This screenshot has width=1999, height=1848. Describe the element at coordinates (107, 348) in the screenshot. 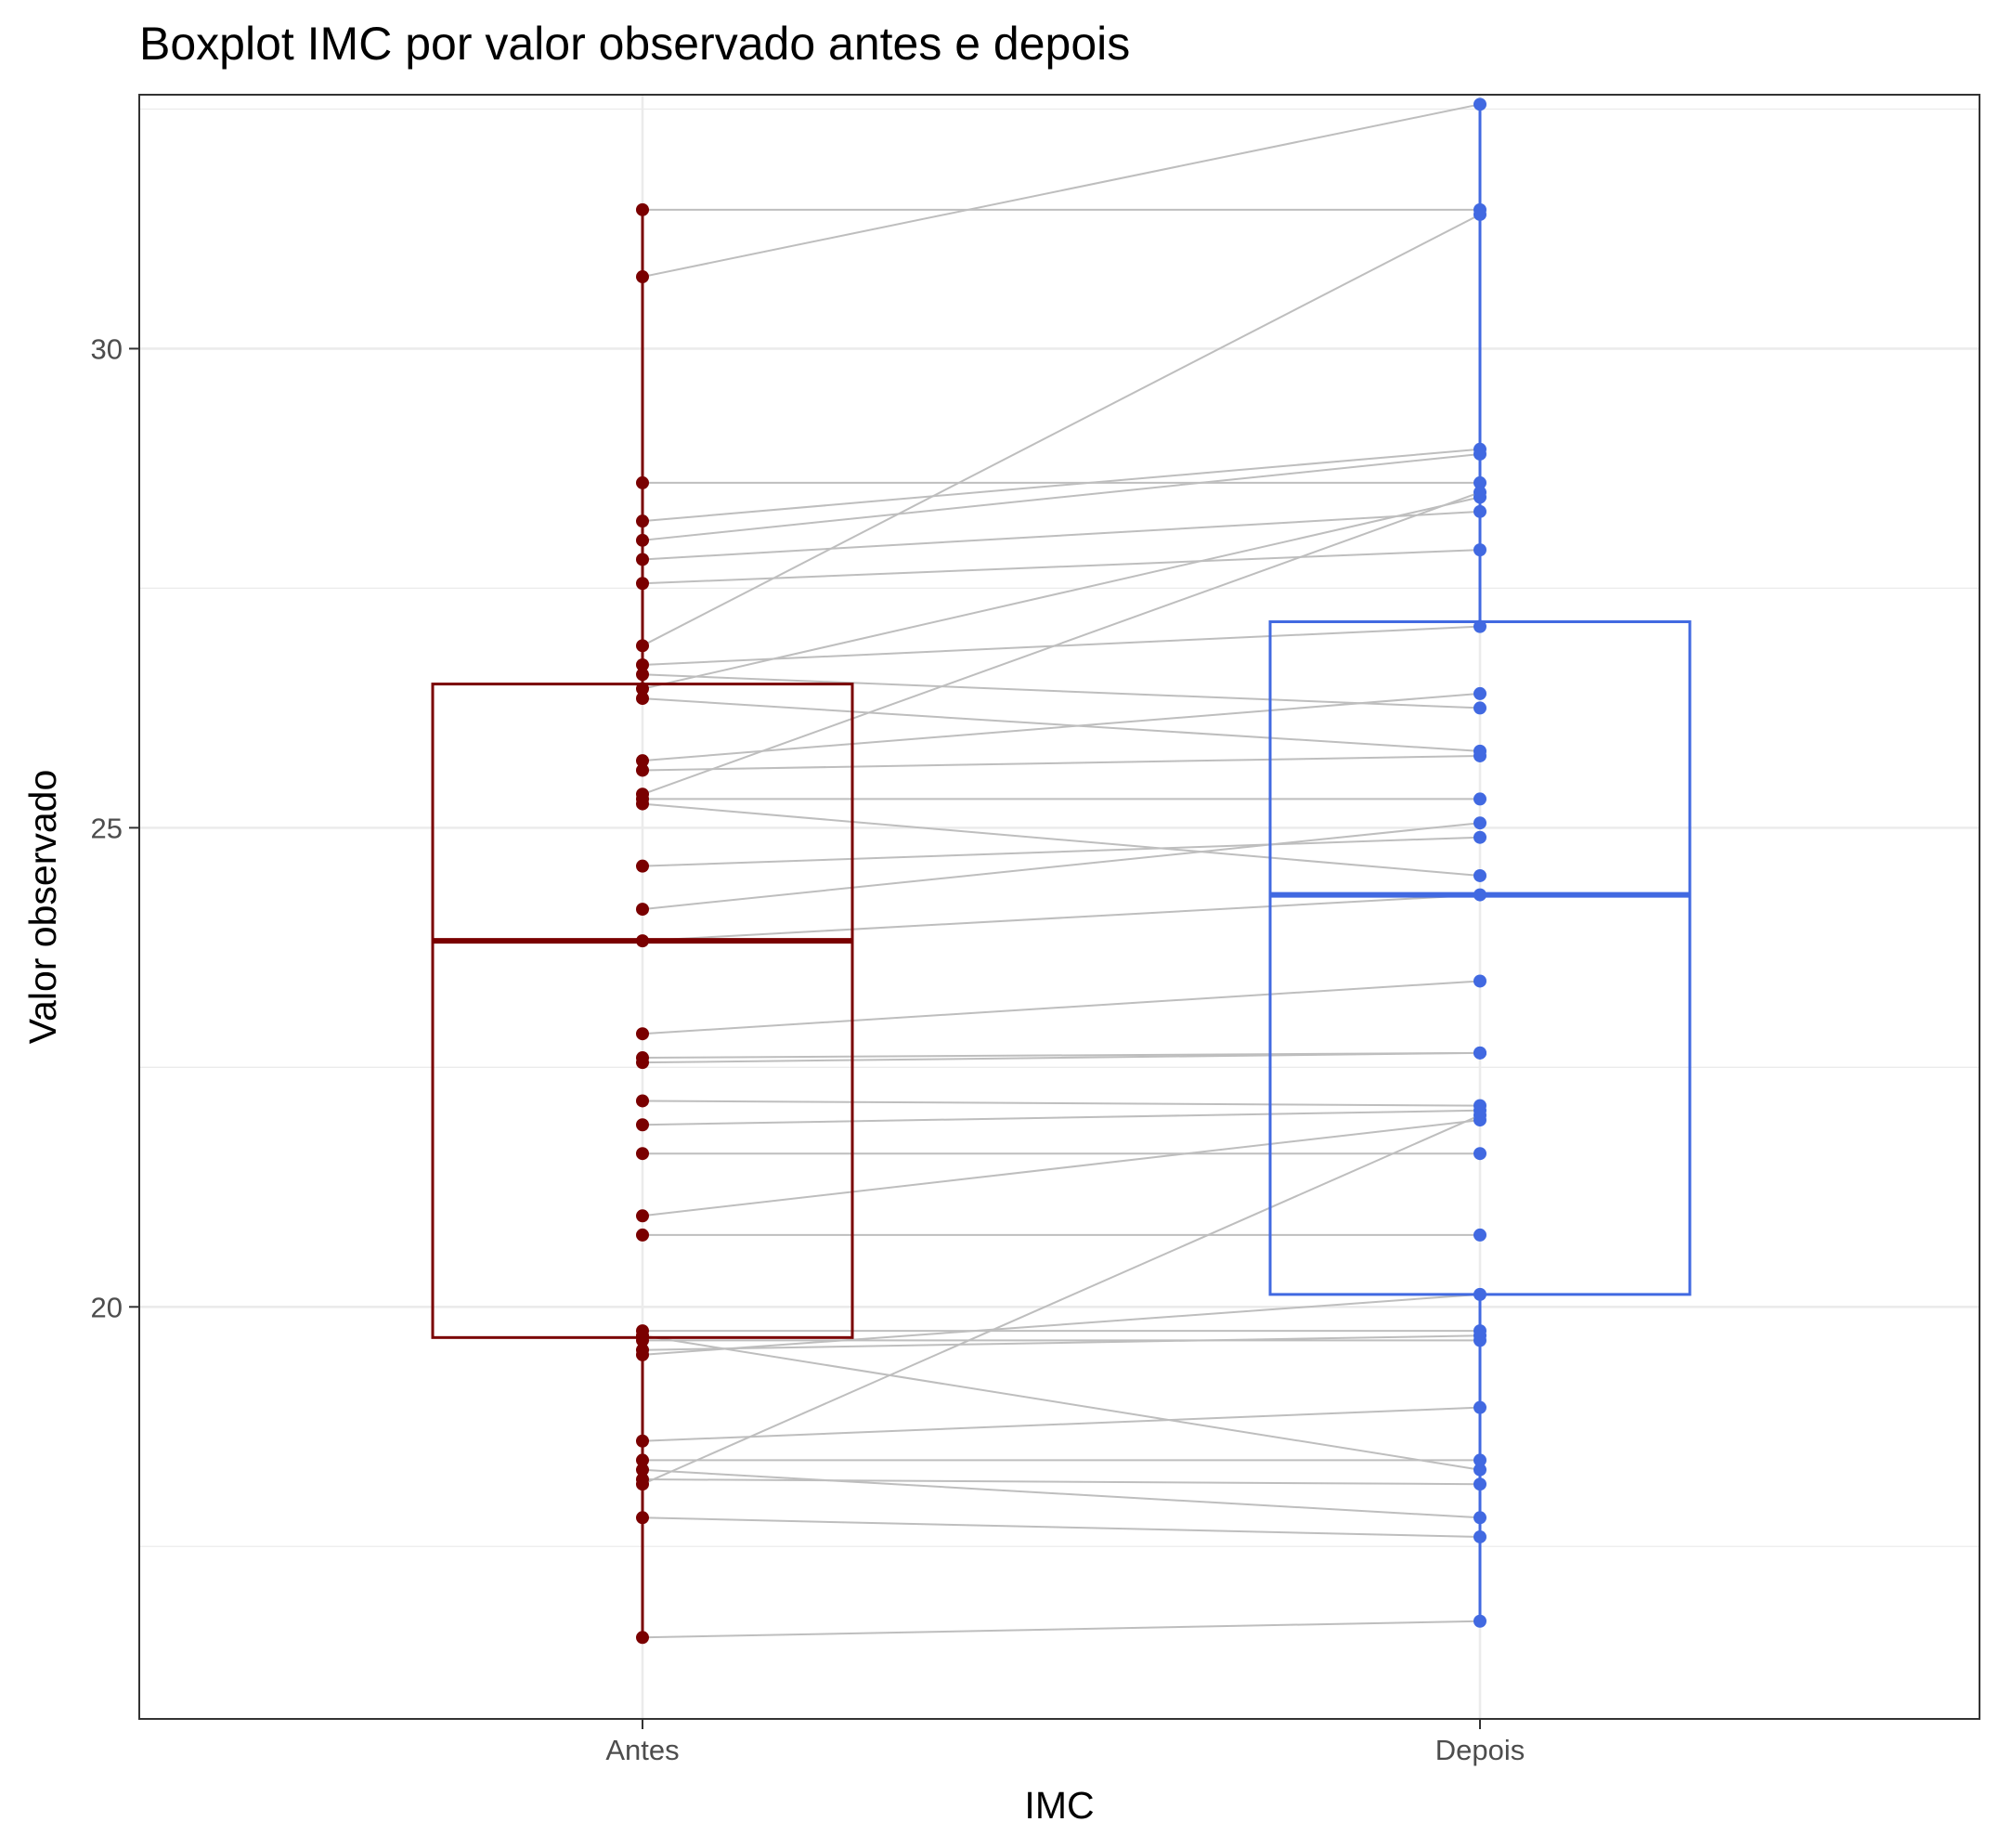

I see `y-tick-label: 30` at that location.